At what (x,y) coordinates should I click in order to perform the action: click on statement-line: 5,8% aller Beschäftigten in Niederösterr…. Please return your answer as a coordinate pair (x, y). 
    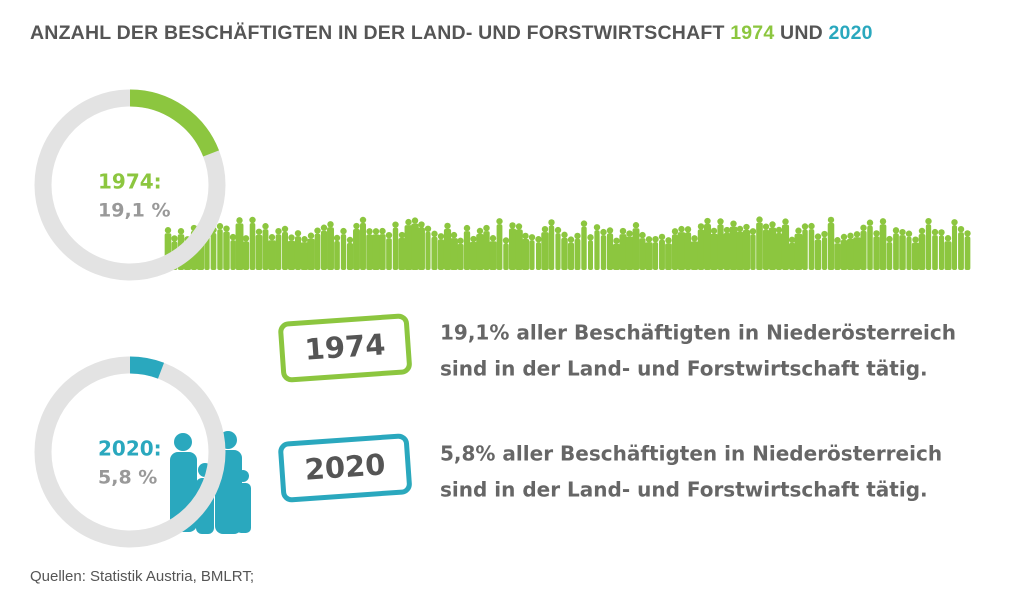
    Looking at the image, I should click on (691, 454).